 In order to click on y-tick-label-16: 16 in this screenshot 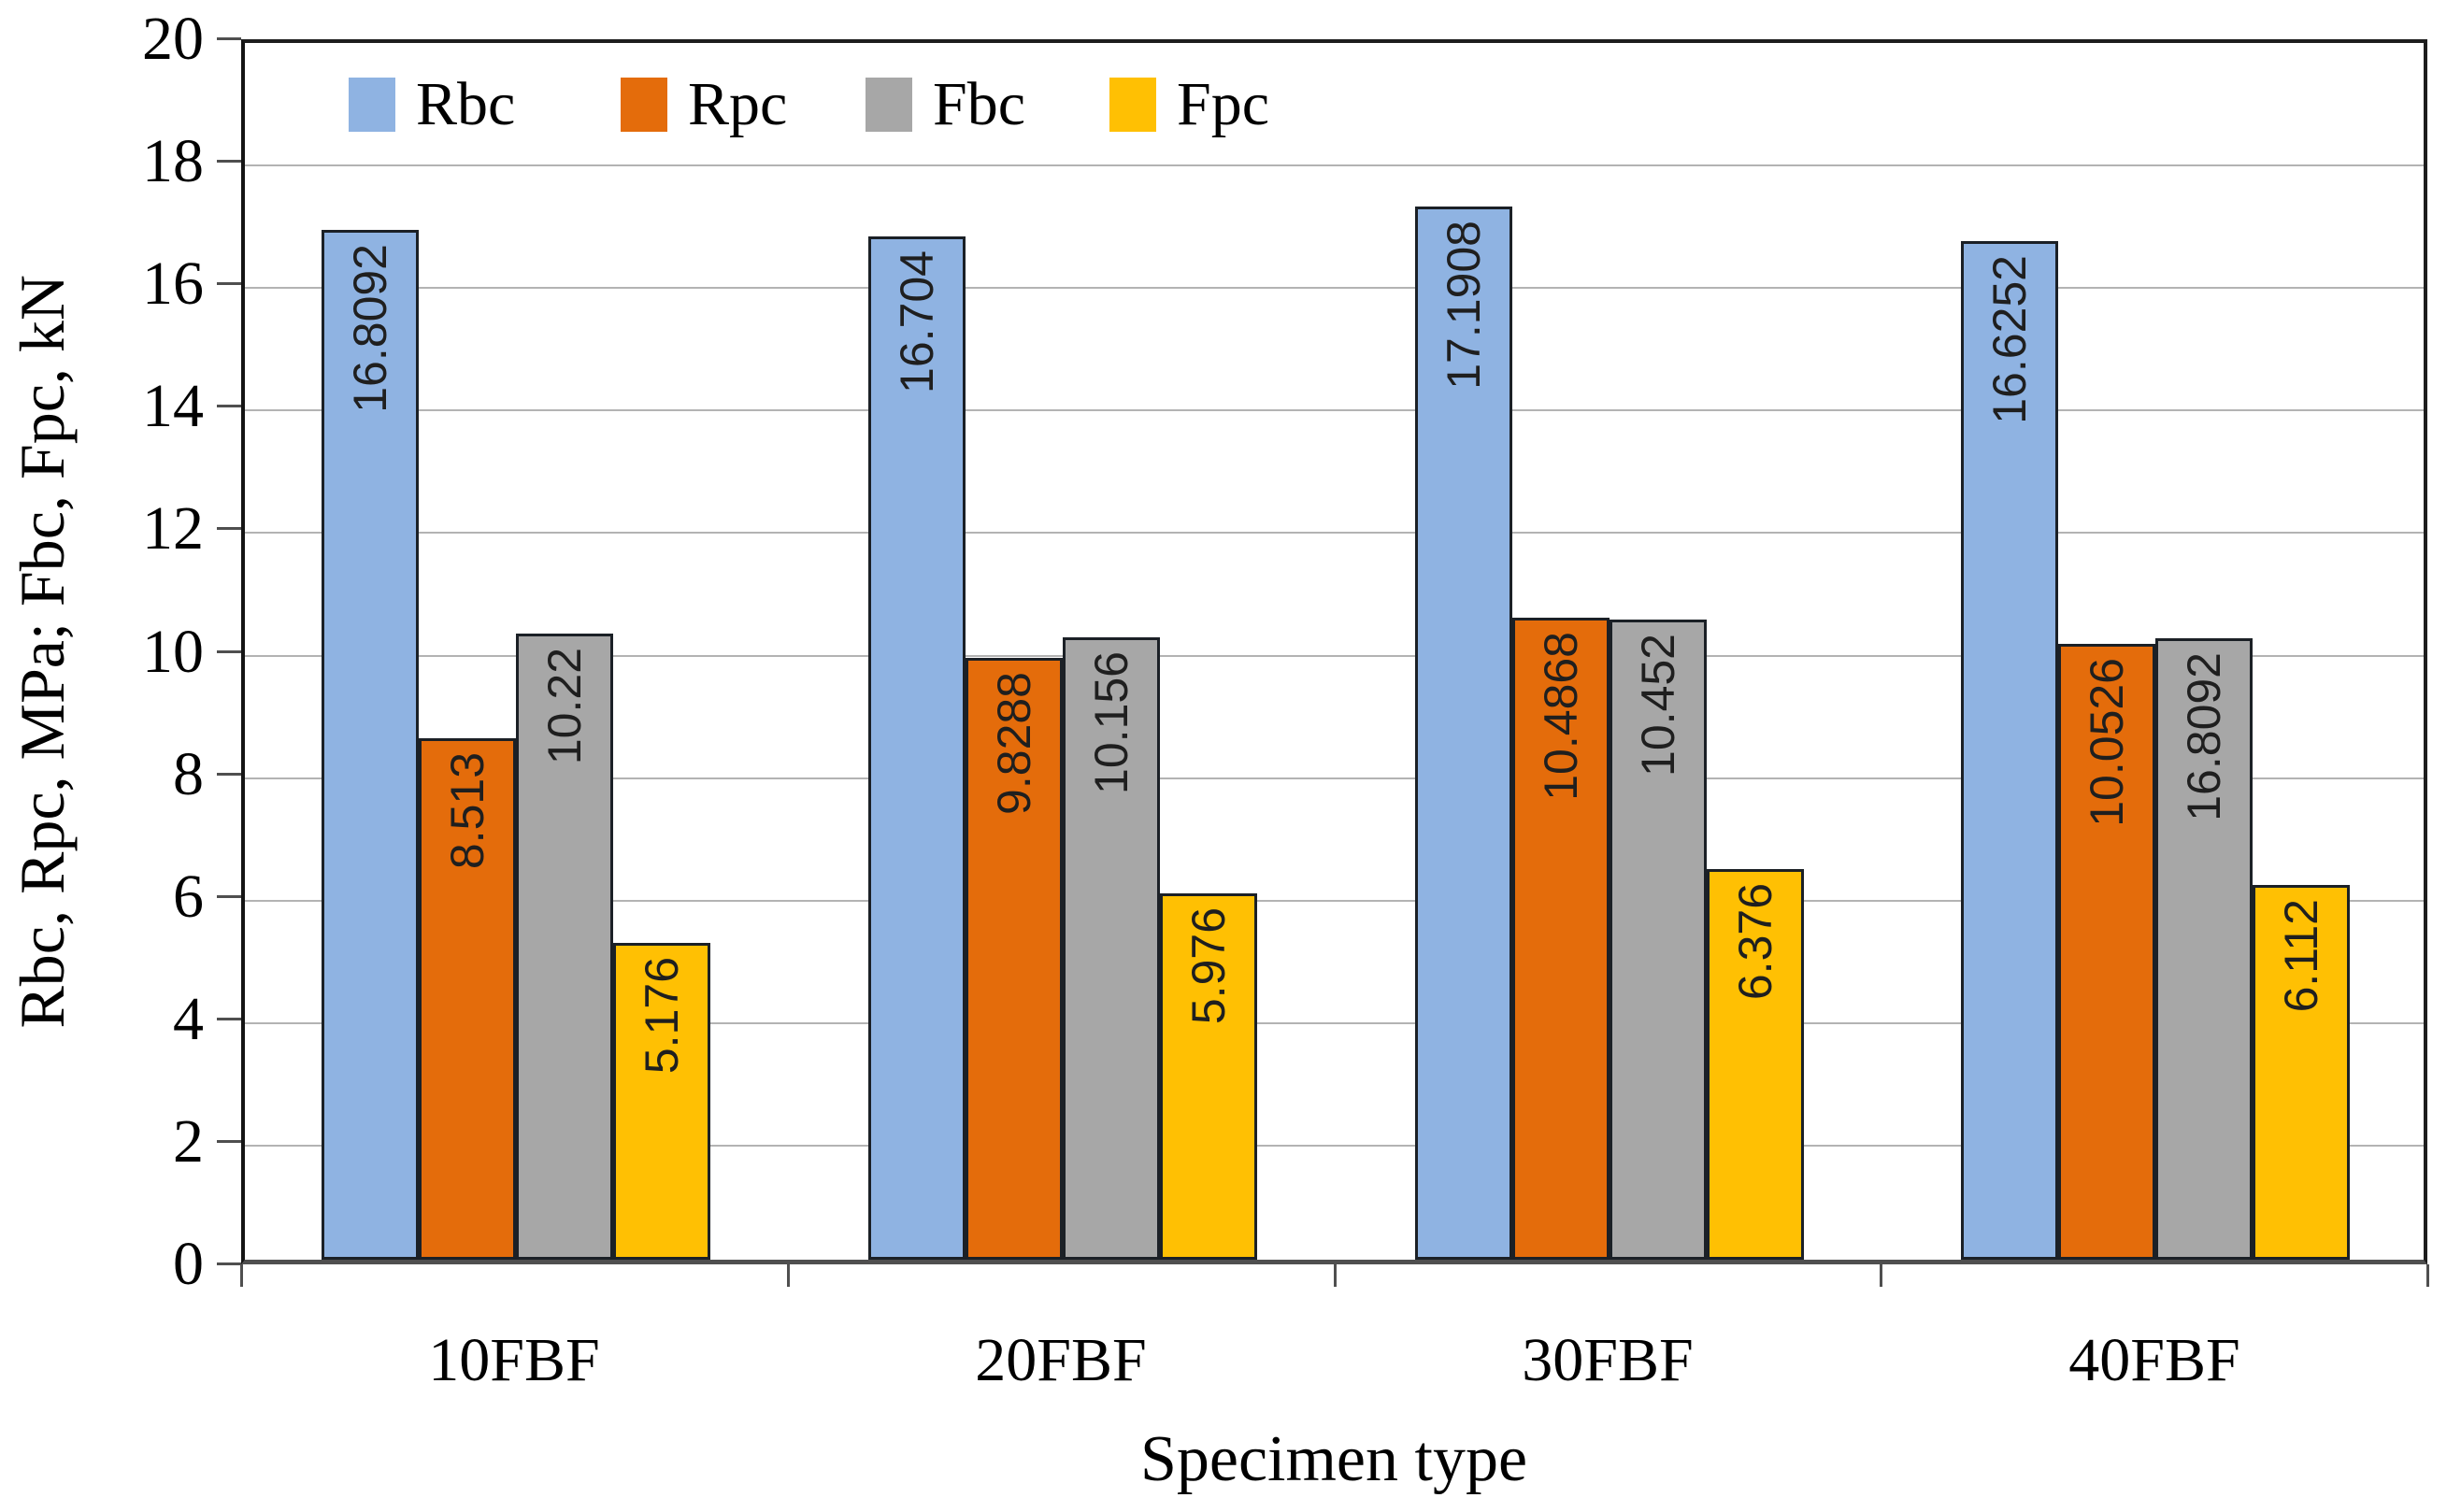, I will do `click(173, 284)`.